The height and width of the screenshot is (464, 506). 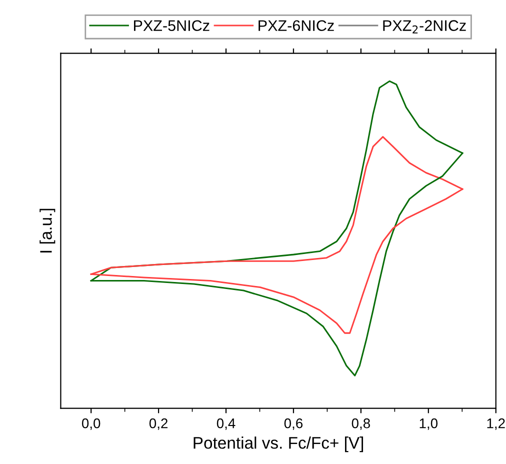 What do you see at coordinates (361, 424) in the screenshot?
I see `x-tick-label: 0,8` at bounding box center [361, 424].